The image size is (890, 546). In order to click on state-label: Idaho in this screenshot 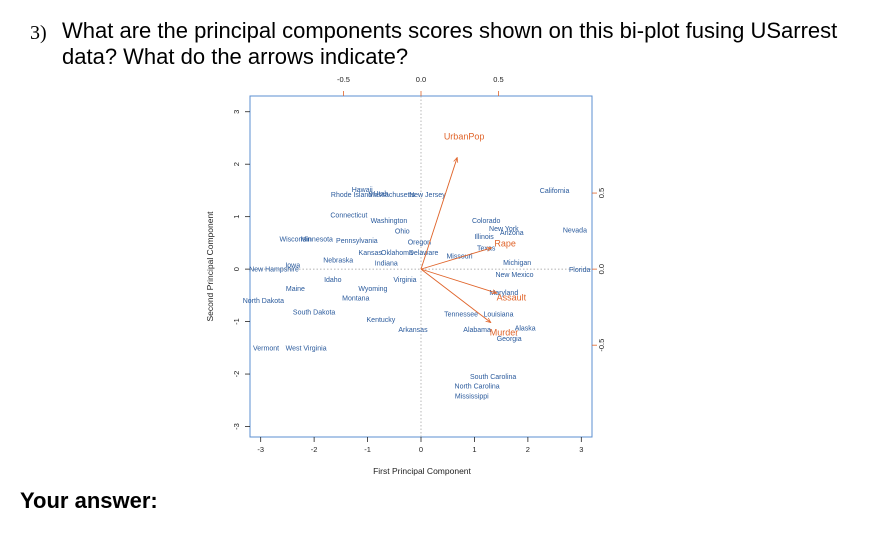, I will do `click(333, 280)`.